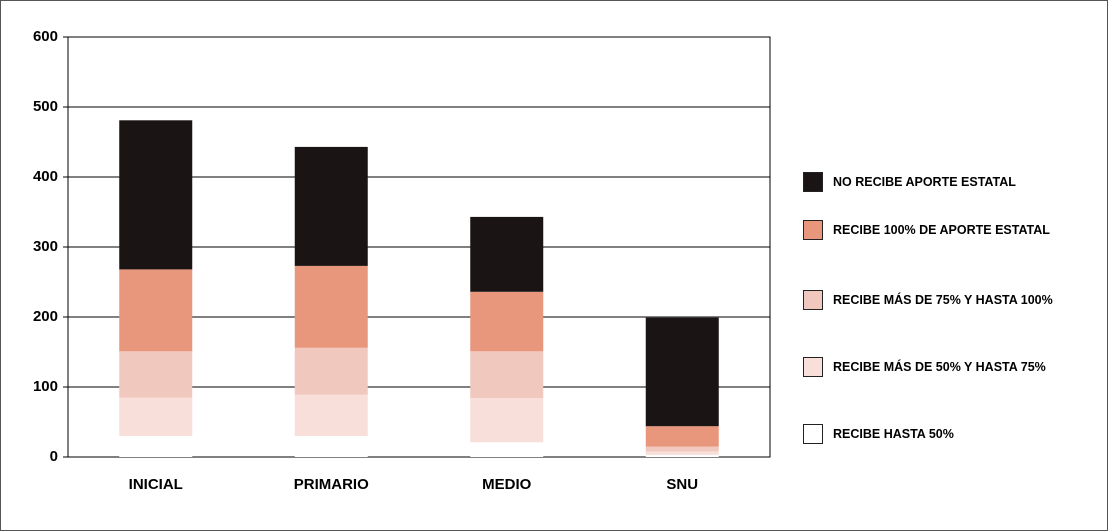  I want to click on y-tick-label: 200, so click(45, 316).